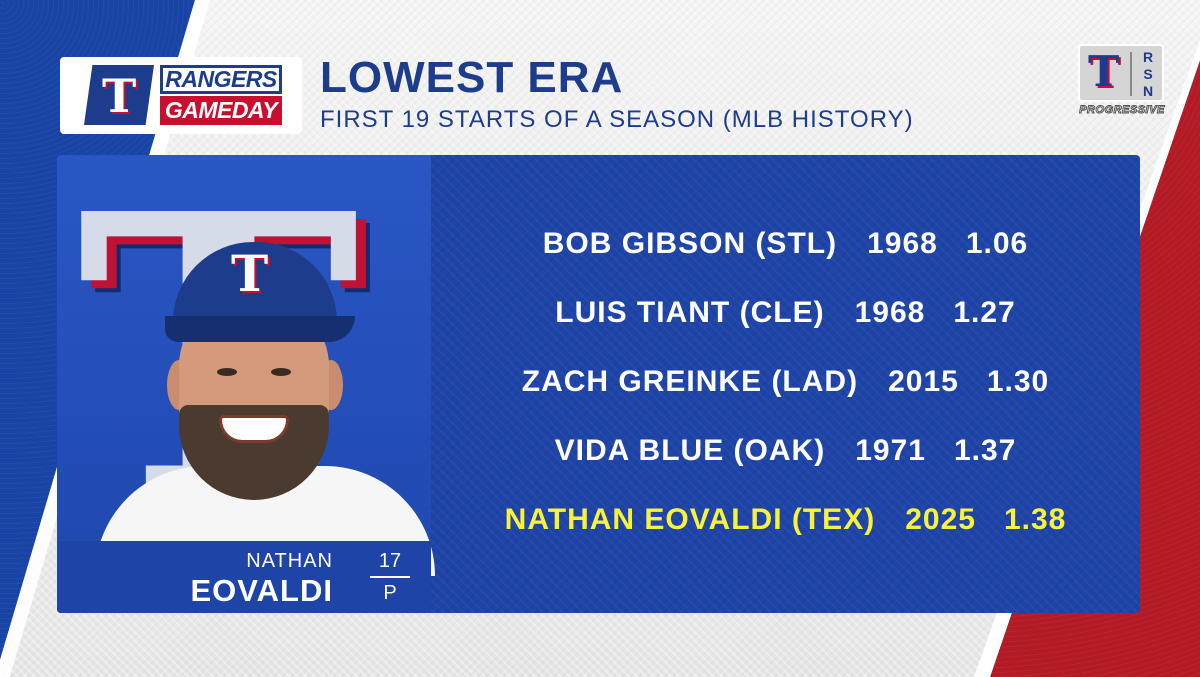 The image size is (1200, 677). I want to click on player-first-name: NATHAN, so click(289, 561).